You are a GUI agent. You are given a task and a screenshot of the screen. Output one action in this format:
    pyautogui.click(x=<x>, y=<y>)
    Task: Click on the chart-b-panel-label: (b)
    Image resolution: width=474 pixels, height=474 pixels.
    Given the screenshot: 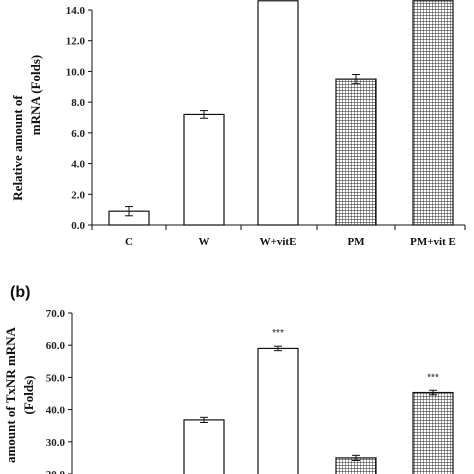 What is the action you would take?
    pyautogui.click(x=20, y=292)
    